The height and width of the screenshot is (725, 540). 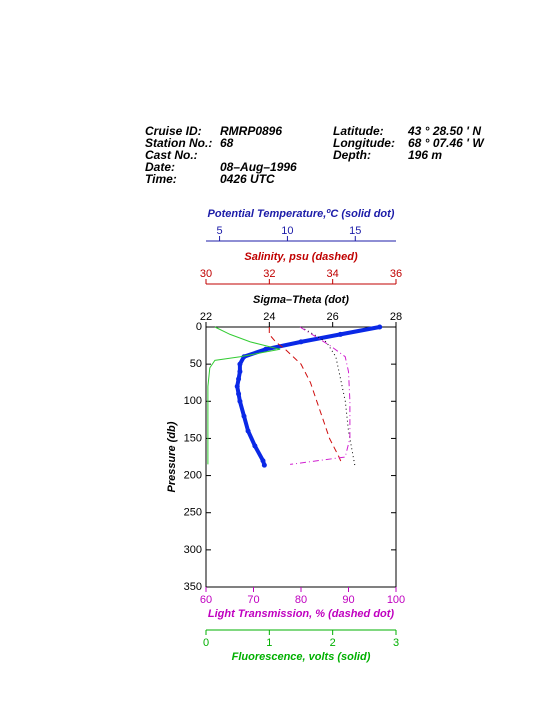 What do you see at coordinates (206, 317) in the screenshot?
I see `x-tick-label: 22` at bounding box center [206, 317].